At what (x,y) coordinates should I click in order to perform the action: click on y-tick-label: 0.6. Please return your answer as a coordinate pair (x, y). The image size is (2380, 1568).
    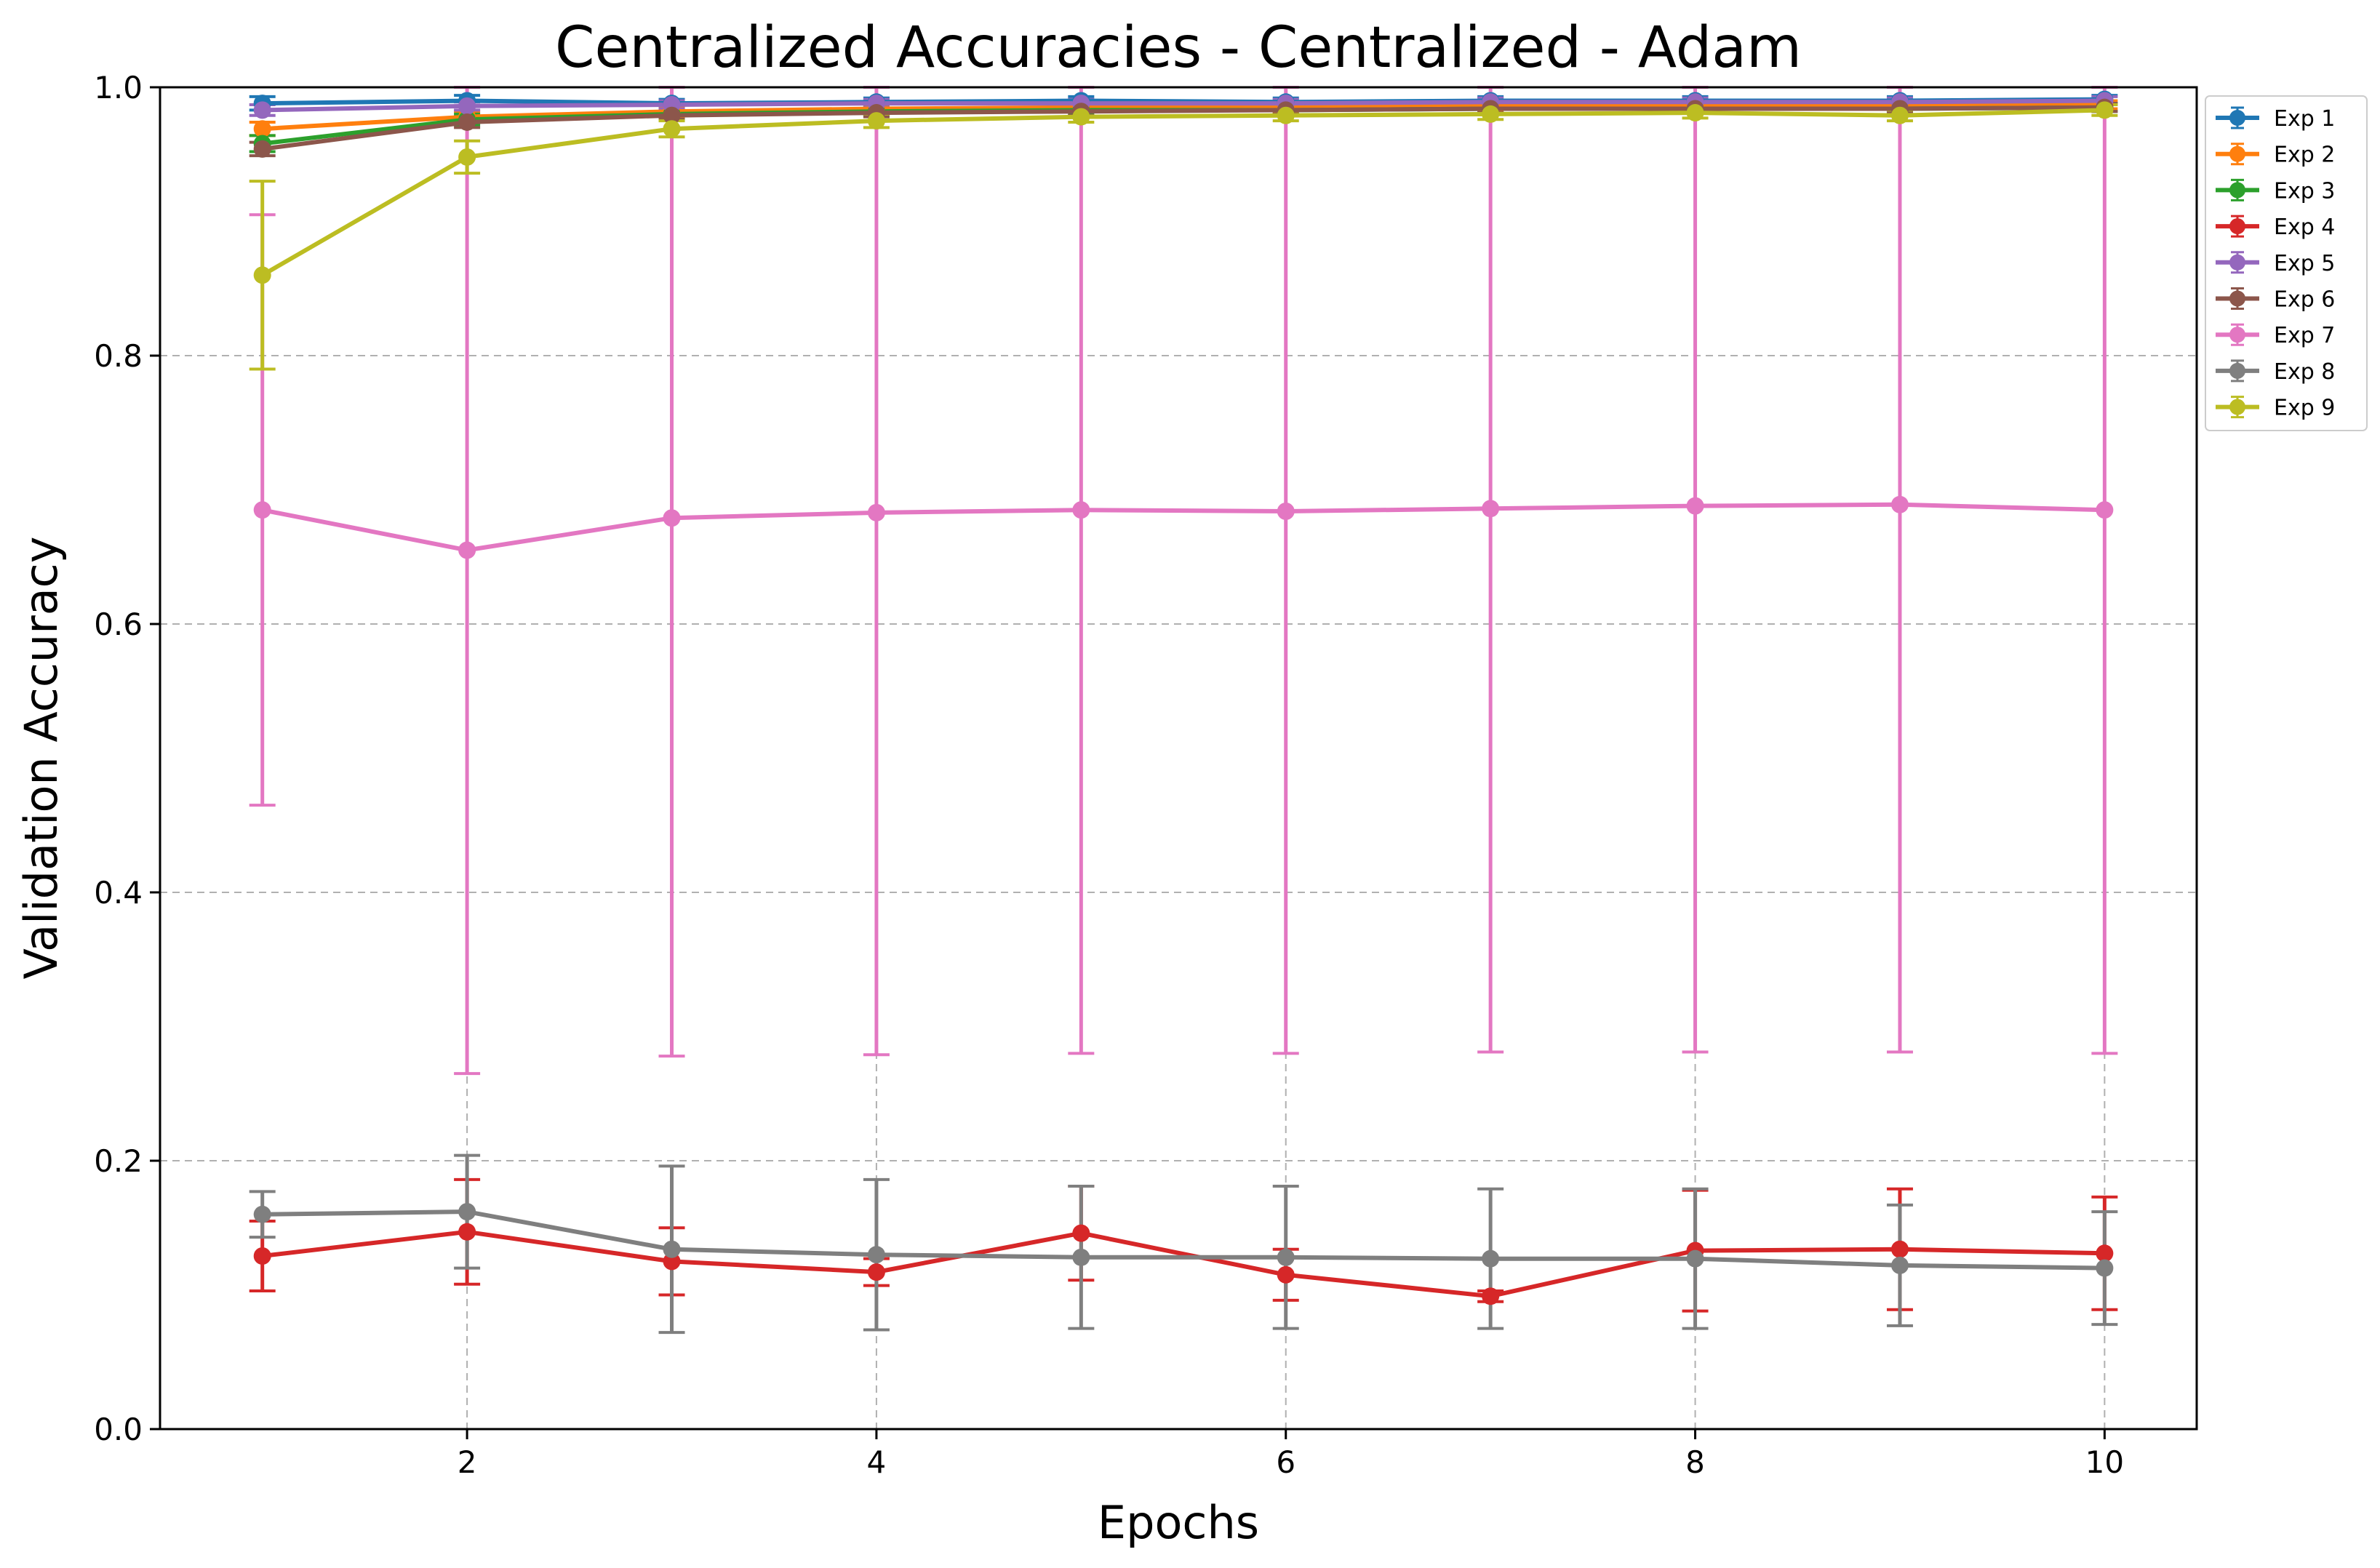
    Looking at the image, I should click on (118, 624).